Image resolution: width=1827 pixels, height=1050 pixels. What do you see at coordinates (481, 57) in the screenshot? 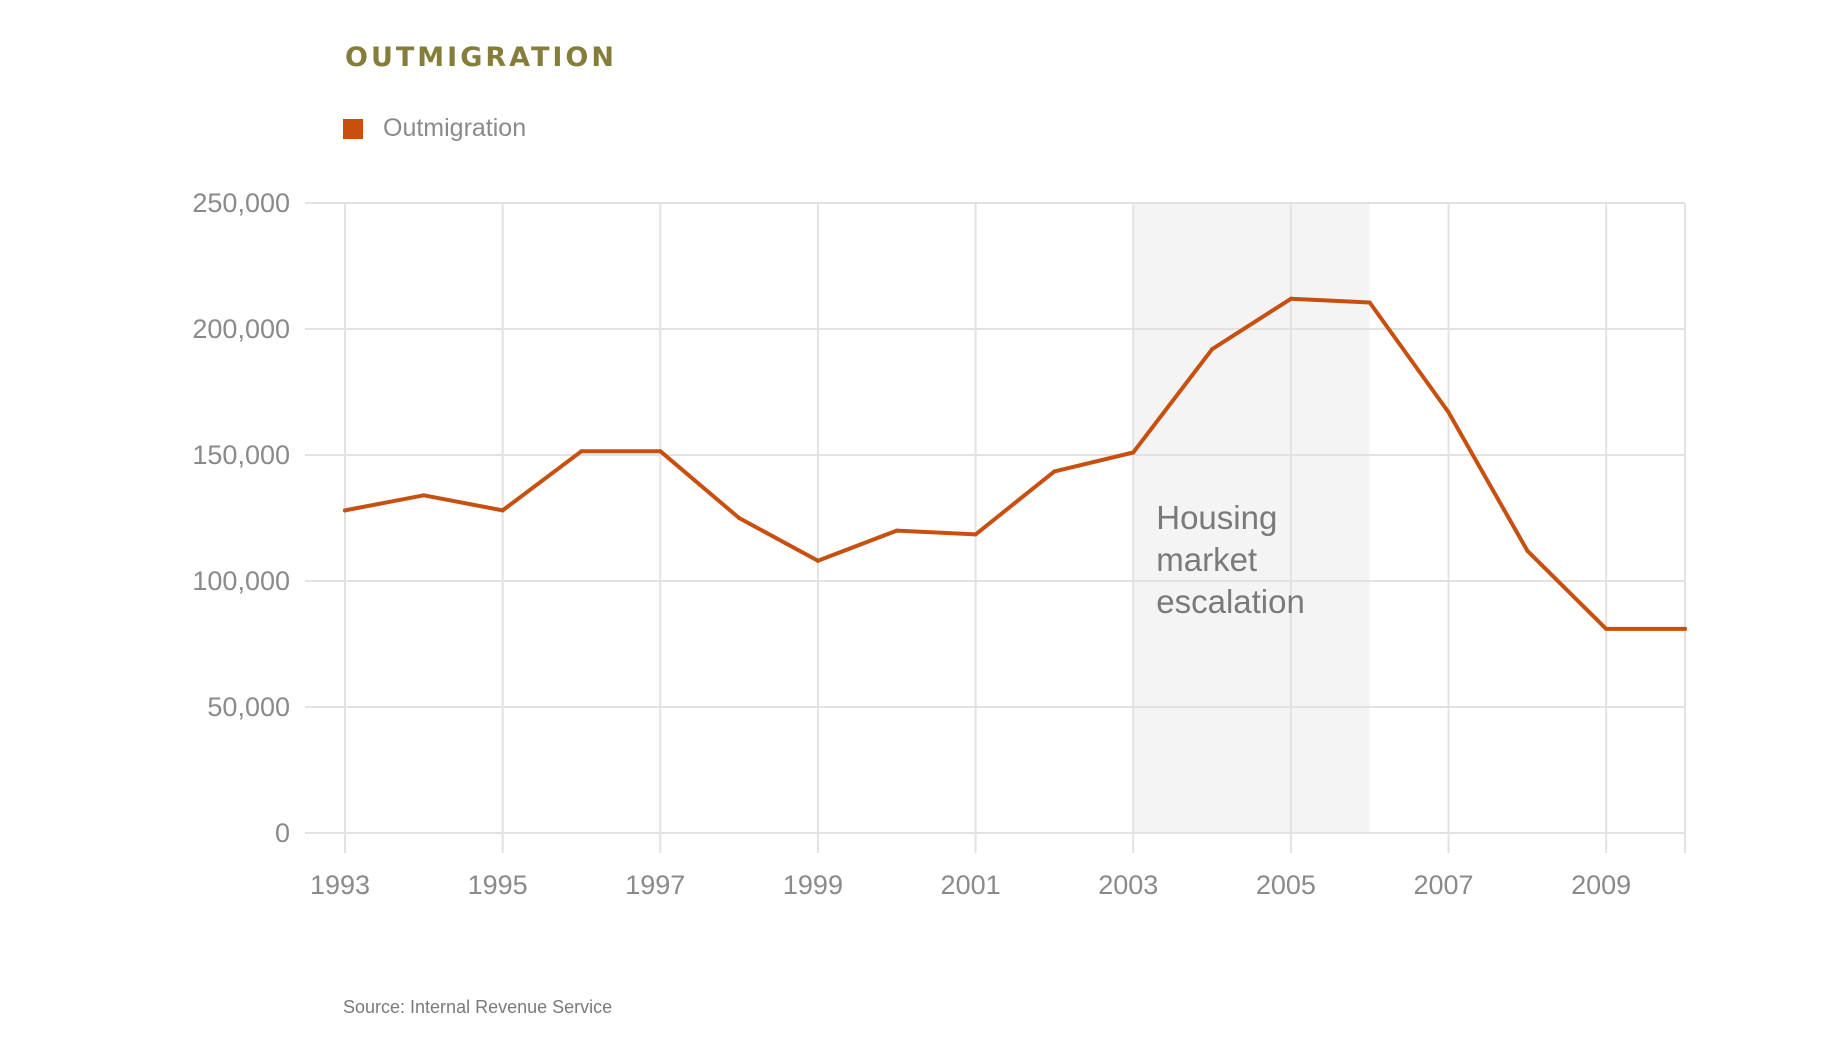
I see `chart-title: OUTMIGRATION` at bounding box center [481, 57].